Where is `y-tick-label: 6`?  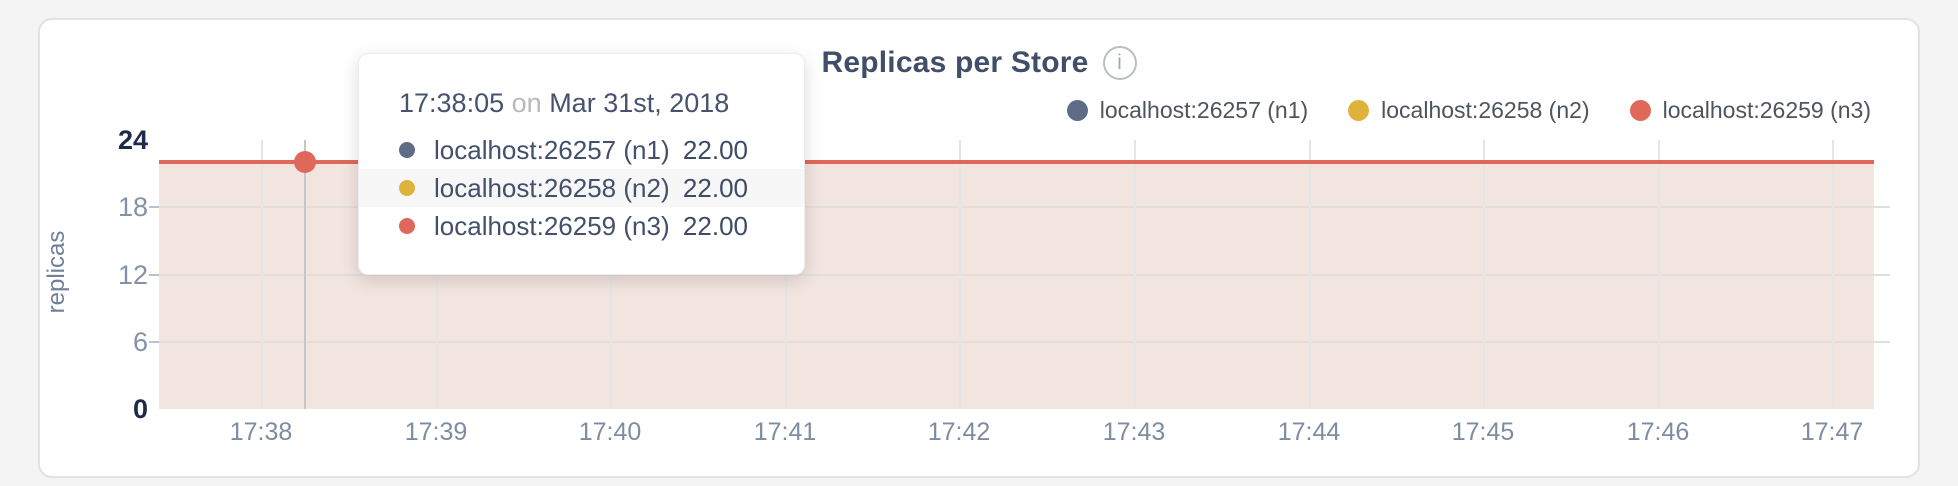
y-tick-label: 6 is located at coordinates (140, 342).